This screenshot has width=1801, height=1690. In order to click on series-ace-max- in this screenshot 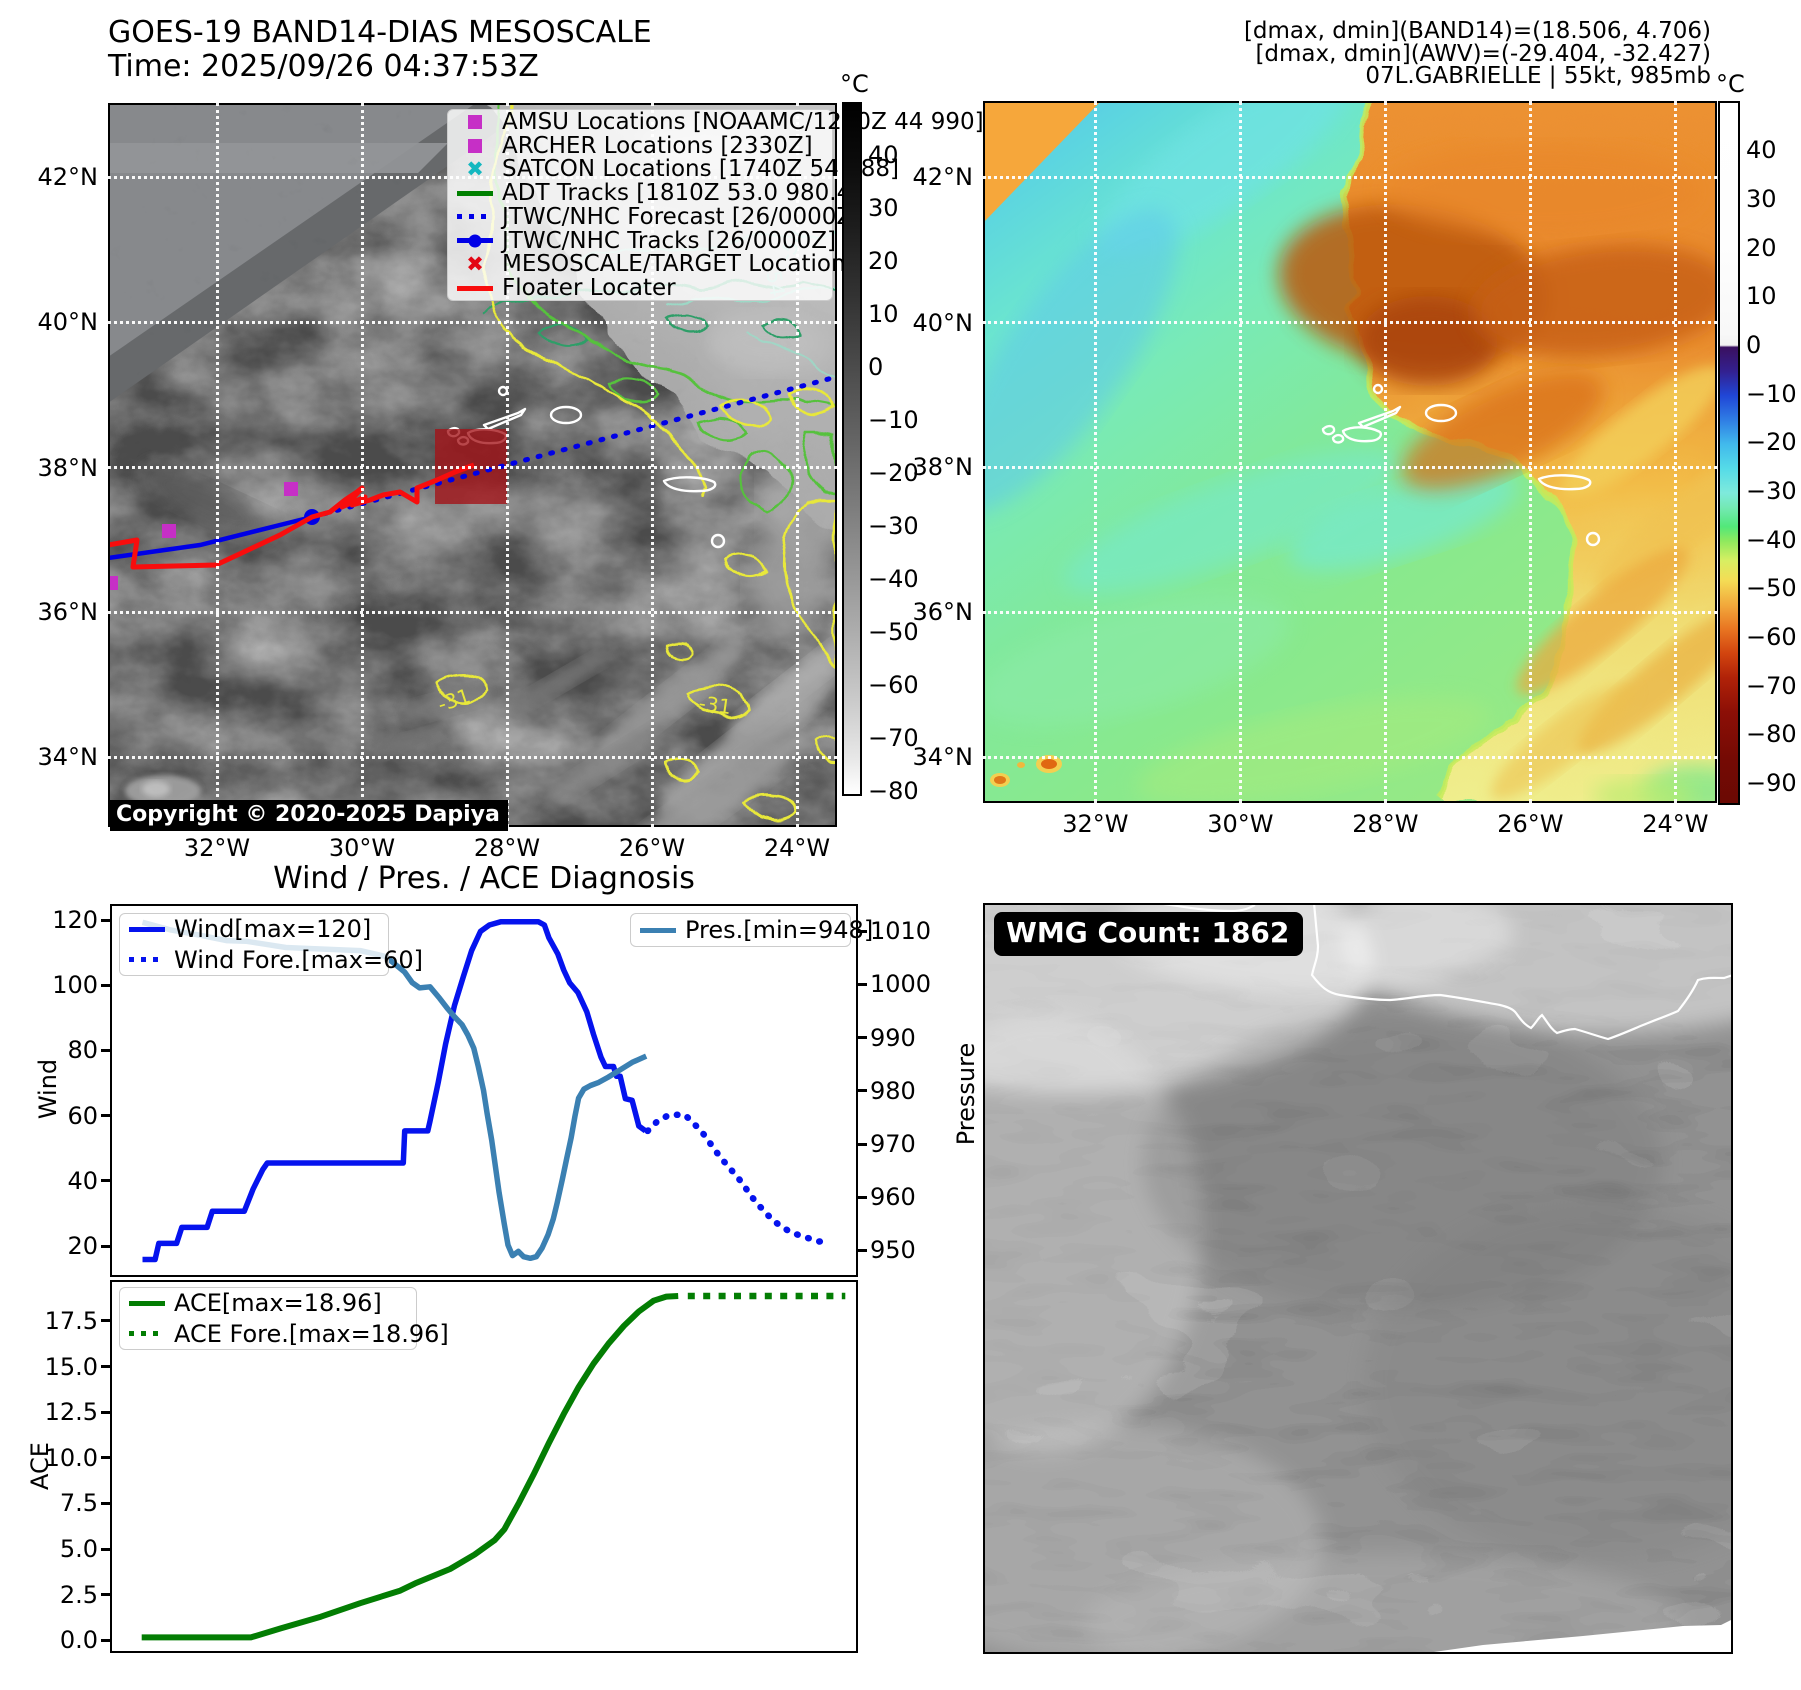, I will do `click(410, 1467)`.